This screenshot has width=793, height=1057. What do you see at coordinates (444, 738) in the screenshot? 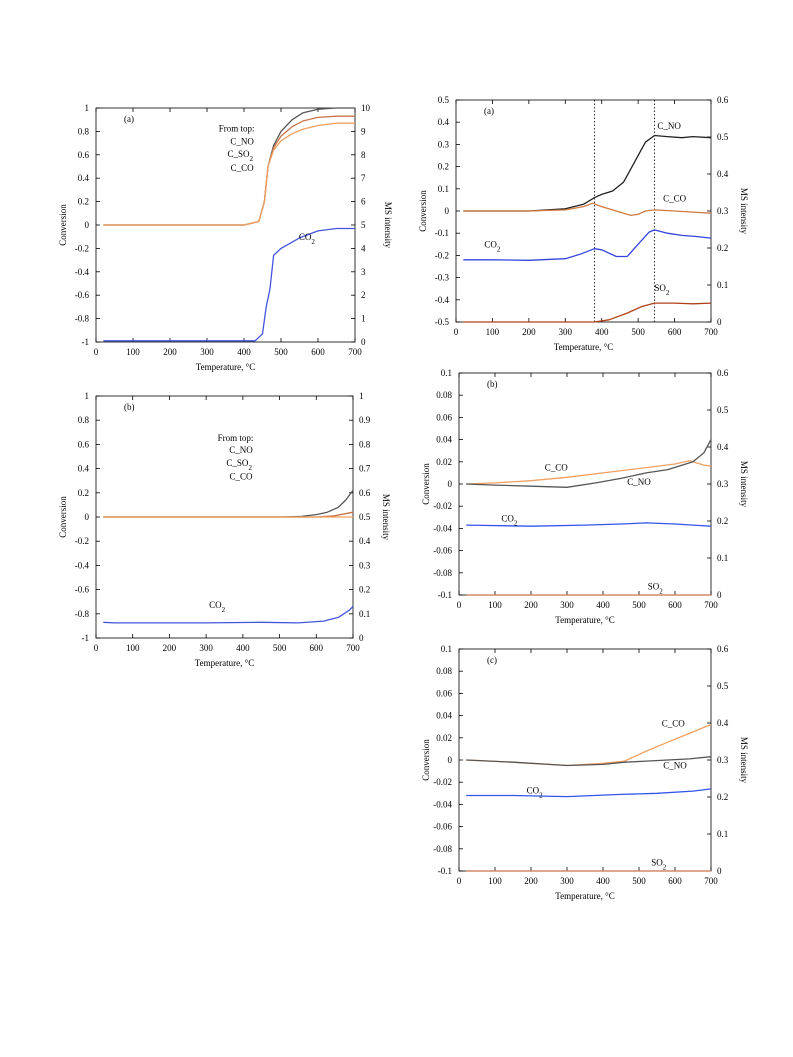
I see `y-tick-label: 0.02` at bounding box center [444, 738].